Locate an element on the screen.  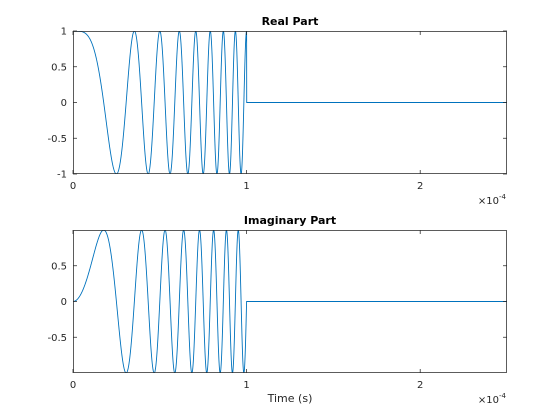
imaginary-part-y-tick-label-0: -0.5 is located at coordinates (57, 338).